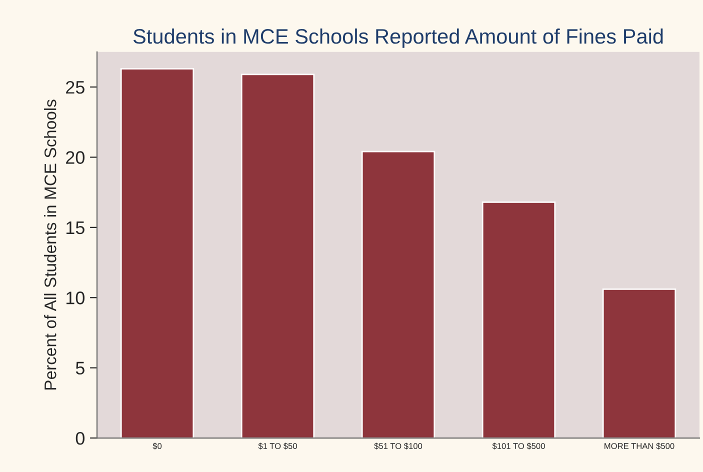  What do you see at coordinates (75, 298) in the screenshot?
I see `y-tick-label: 10` at bounding box center [75, 298].